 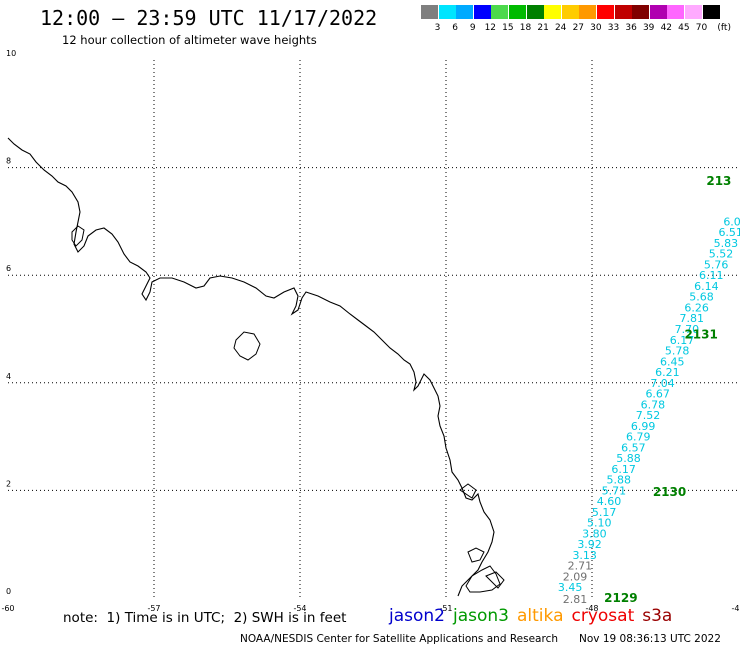 I want to click on lat-tick-label: 0, so click(x=8, y=591).